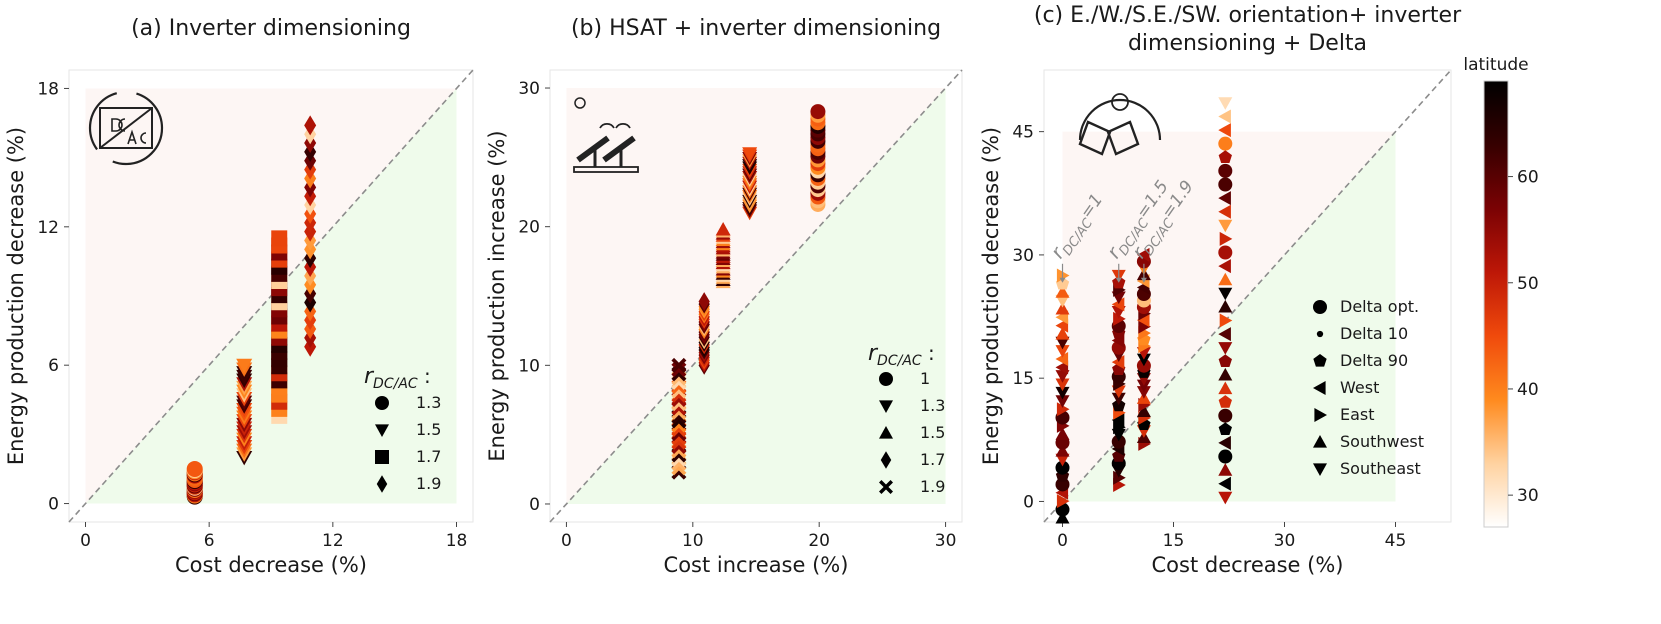 Image resolution: width=1661 pixels, height=624 pixels. What do you see at coordinates (901, 355) in the screenshot?
I see `legend-title: rDC/AC :` at bounding box center [901, 355].